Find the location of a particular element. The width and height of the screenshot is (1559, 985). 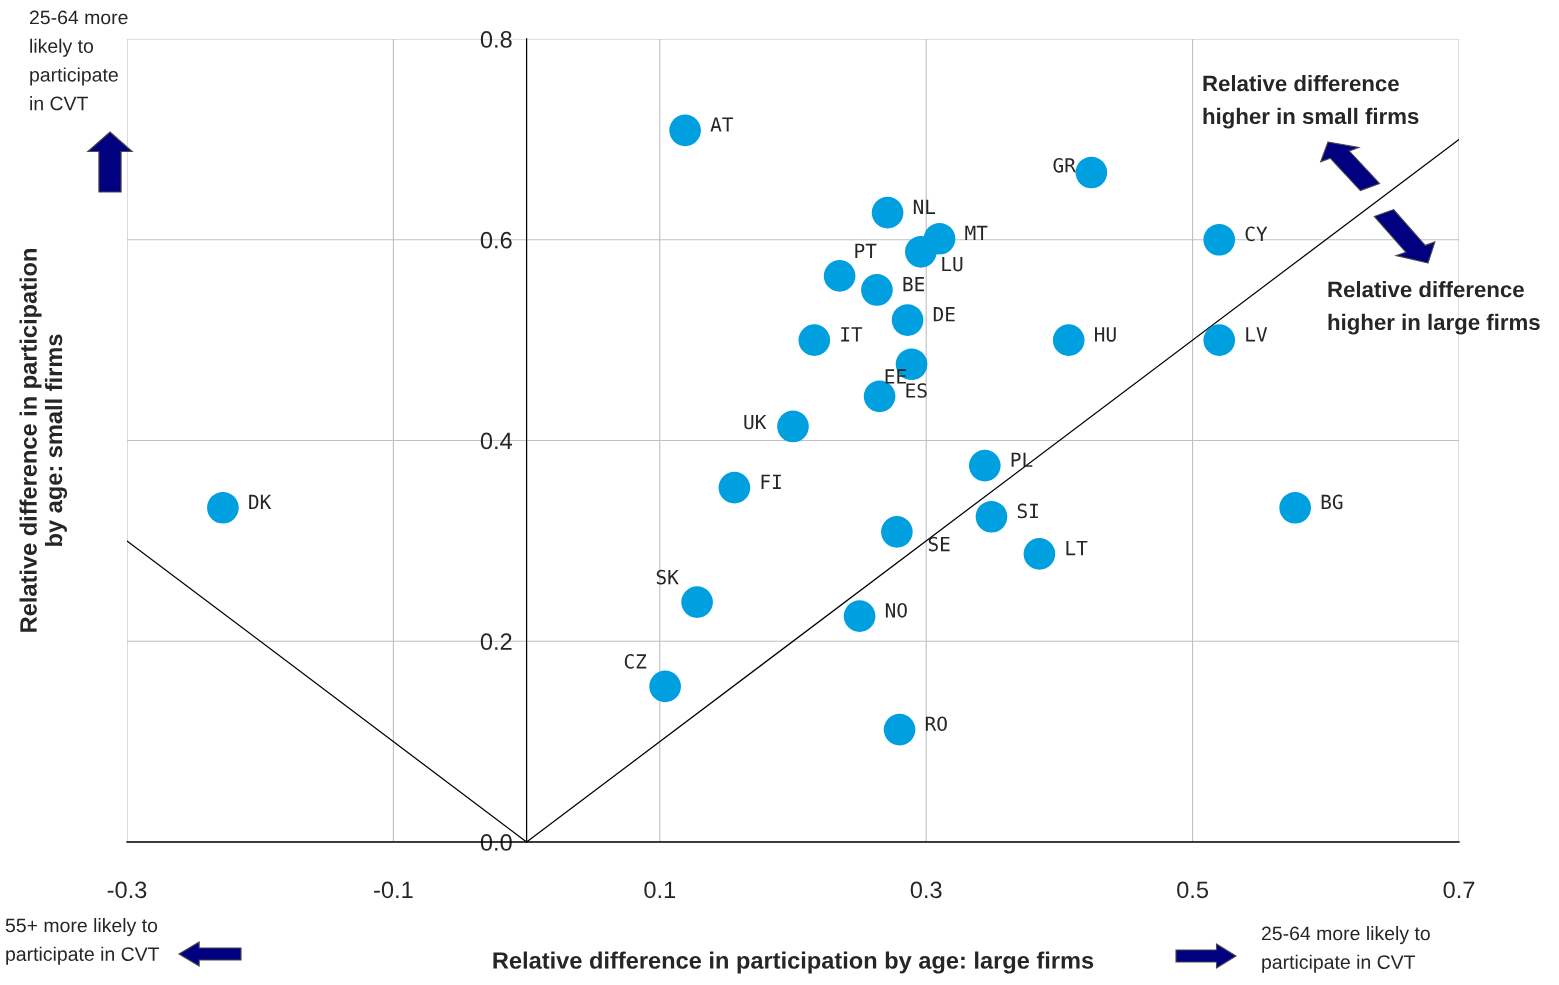

annotation: BE is located at coordinates (914, 284).